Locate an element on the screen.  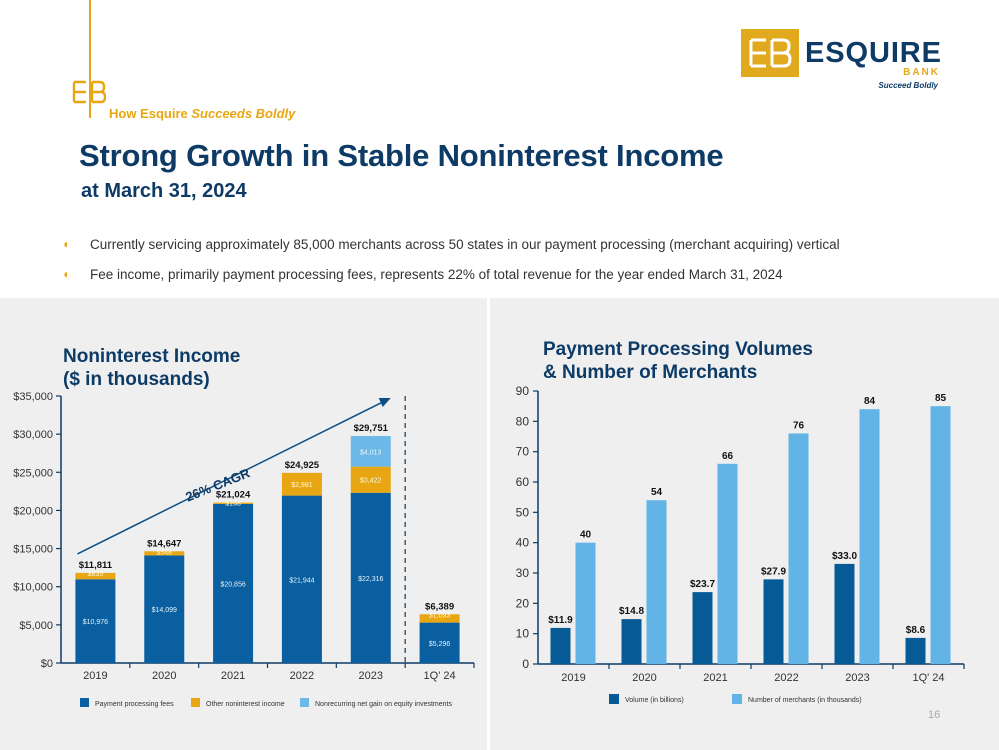
y-tick-label: 70 is located at coordinates (523, 452).